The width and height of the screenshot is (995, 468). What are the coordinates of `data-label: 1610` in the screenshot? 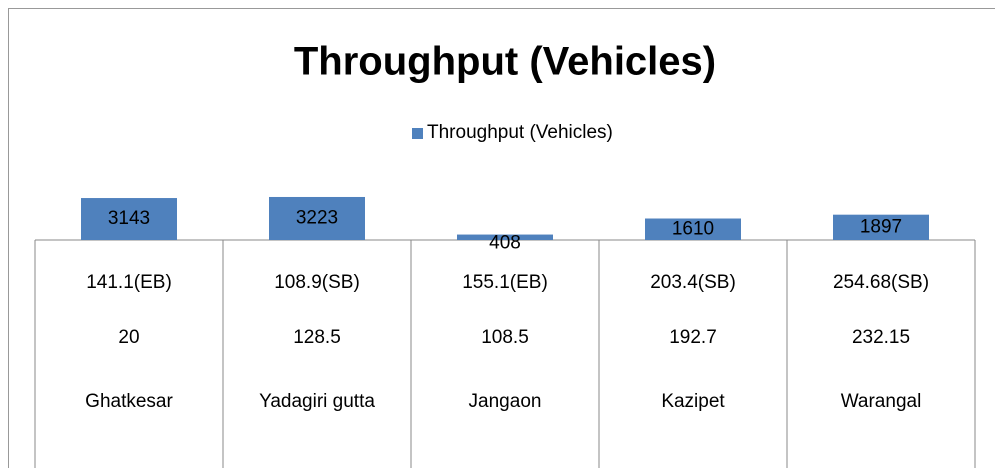 It's located at (693, 228).